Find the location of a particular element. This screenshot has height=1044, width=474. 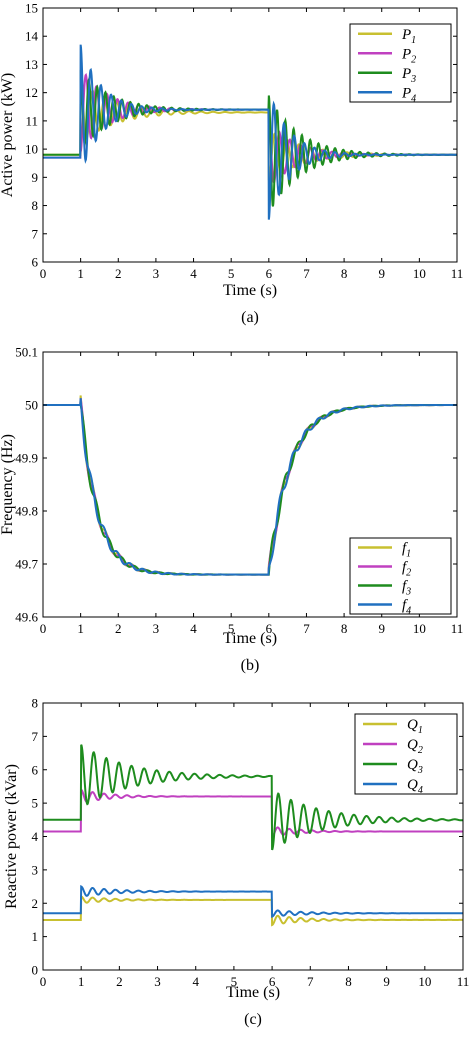

series-line-q3 is located at coordinates (253, 797).